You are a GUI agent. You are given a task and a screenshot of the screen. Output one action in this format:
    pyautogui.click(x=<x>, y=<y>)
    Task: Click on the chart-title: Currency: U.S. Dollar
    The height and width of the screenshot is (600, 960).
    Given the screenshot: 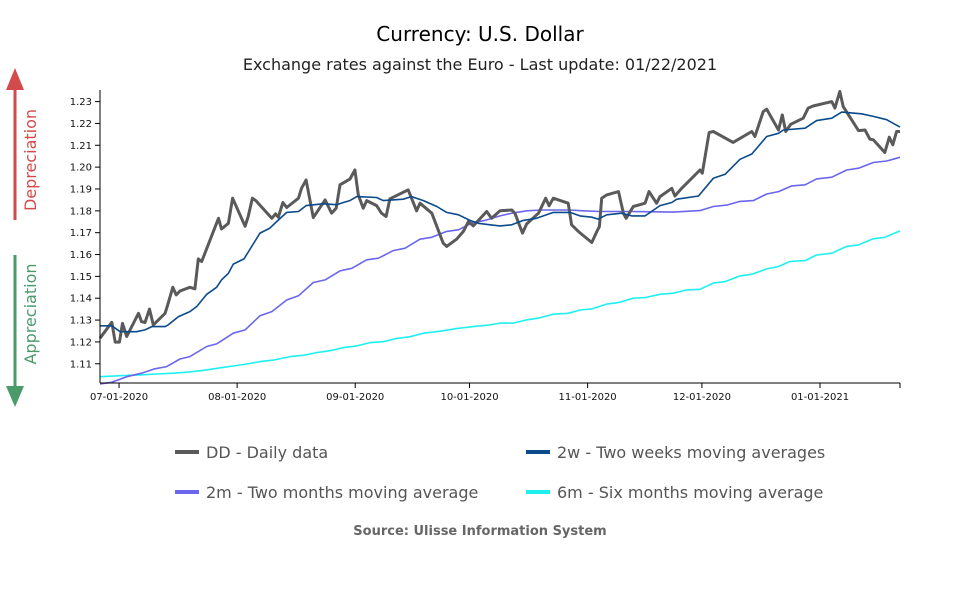 What is the action you would take?
    pyautogui.click(x=480, y=34)
    